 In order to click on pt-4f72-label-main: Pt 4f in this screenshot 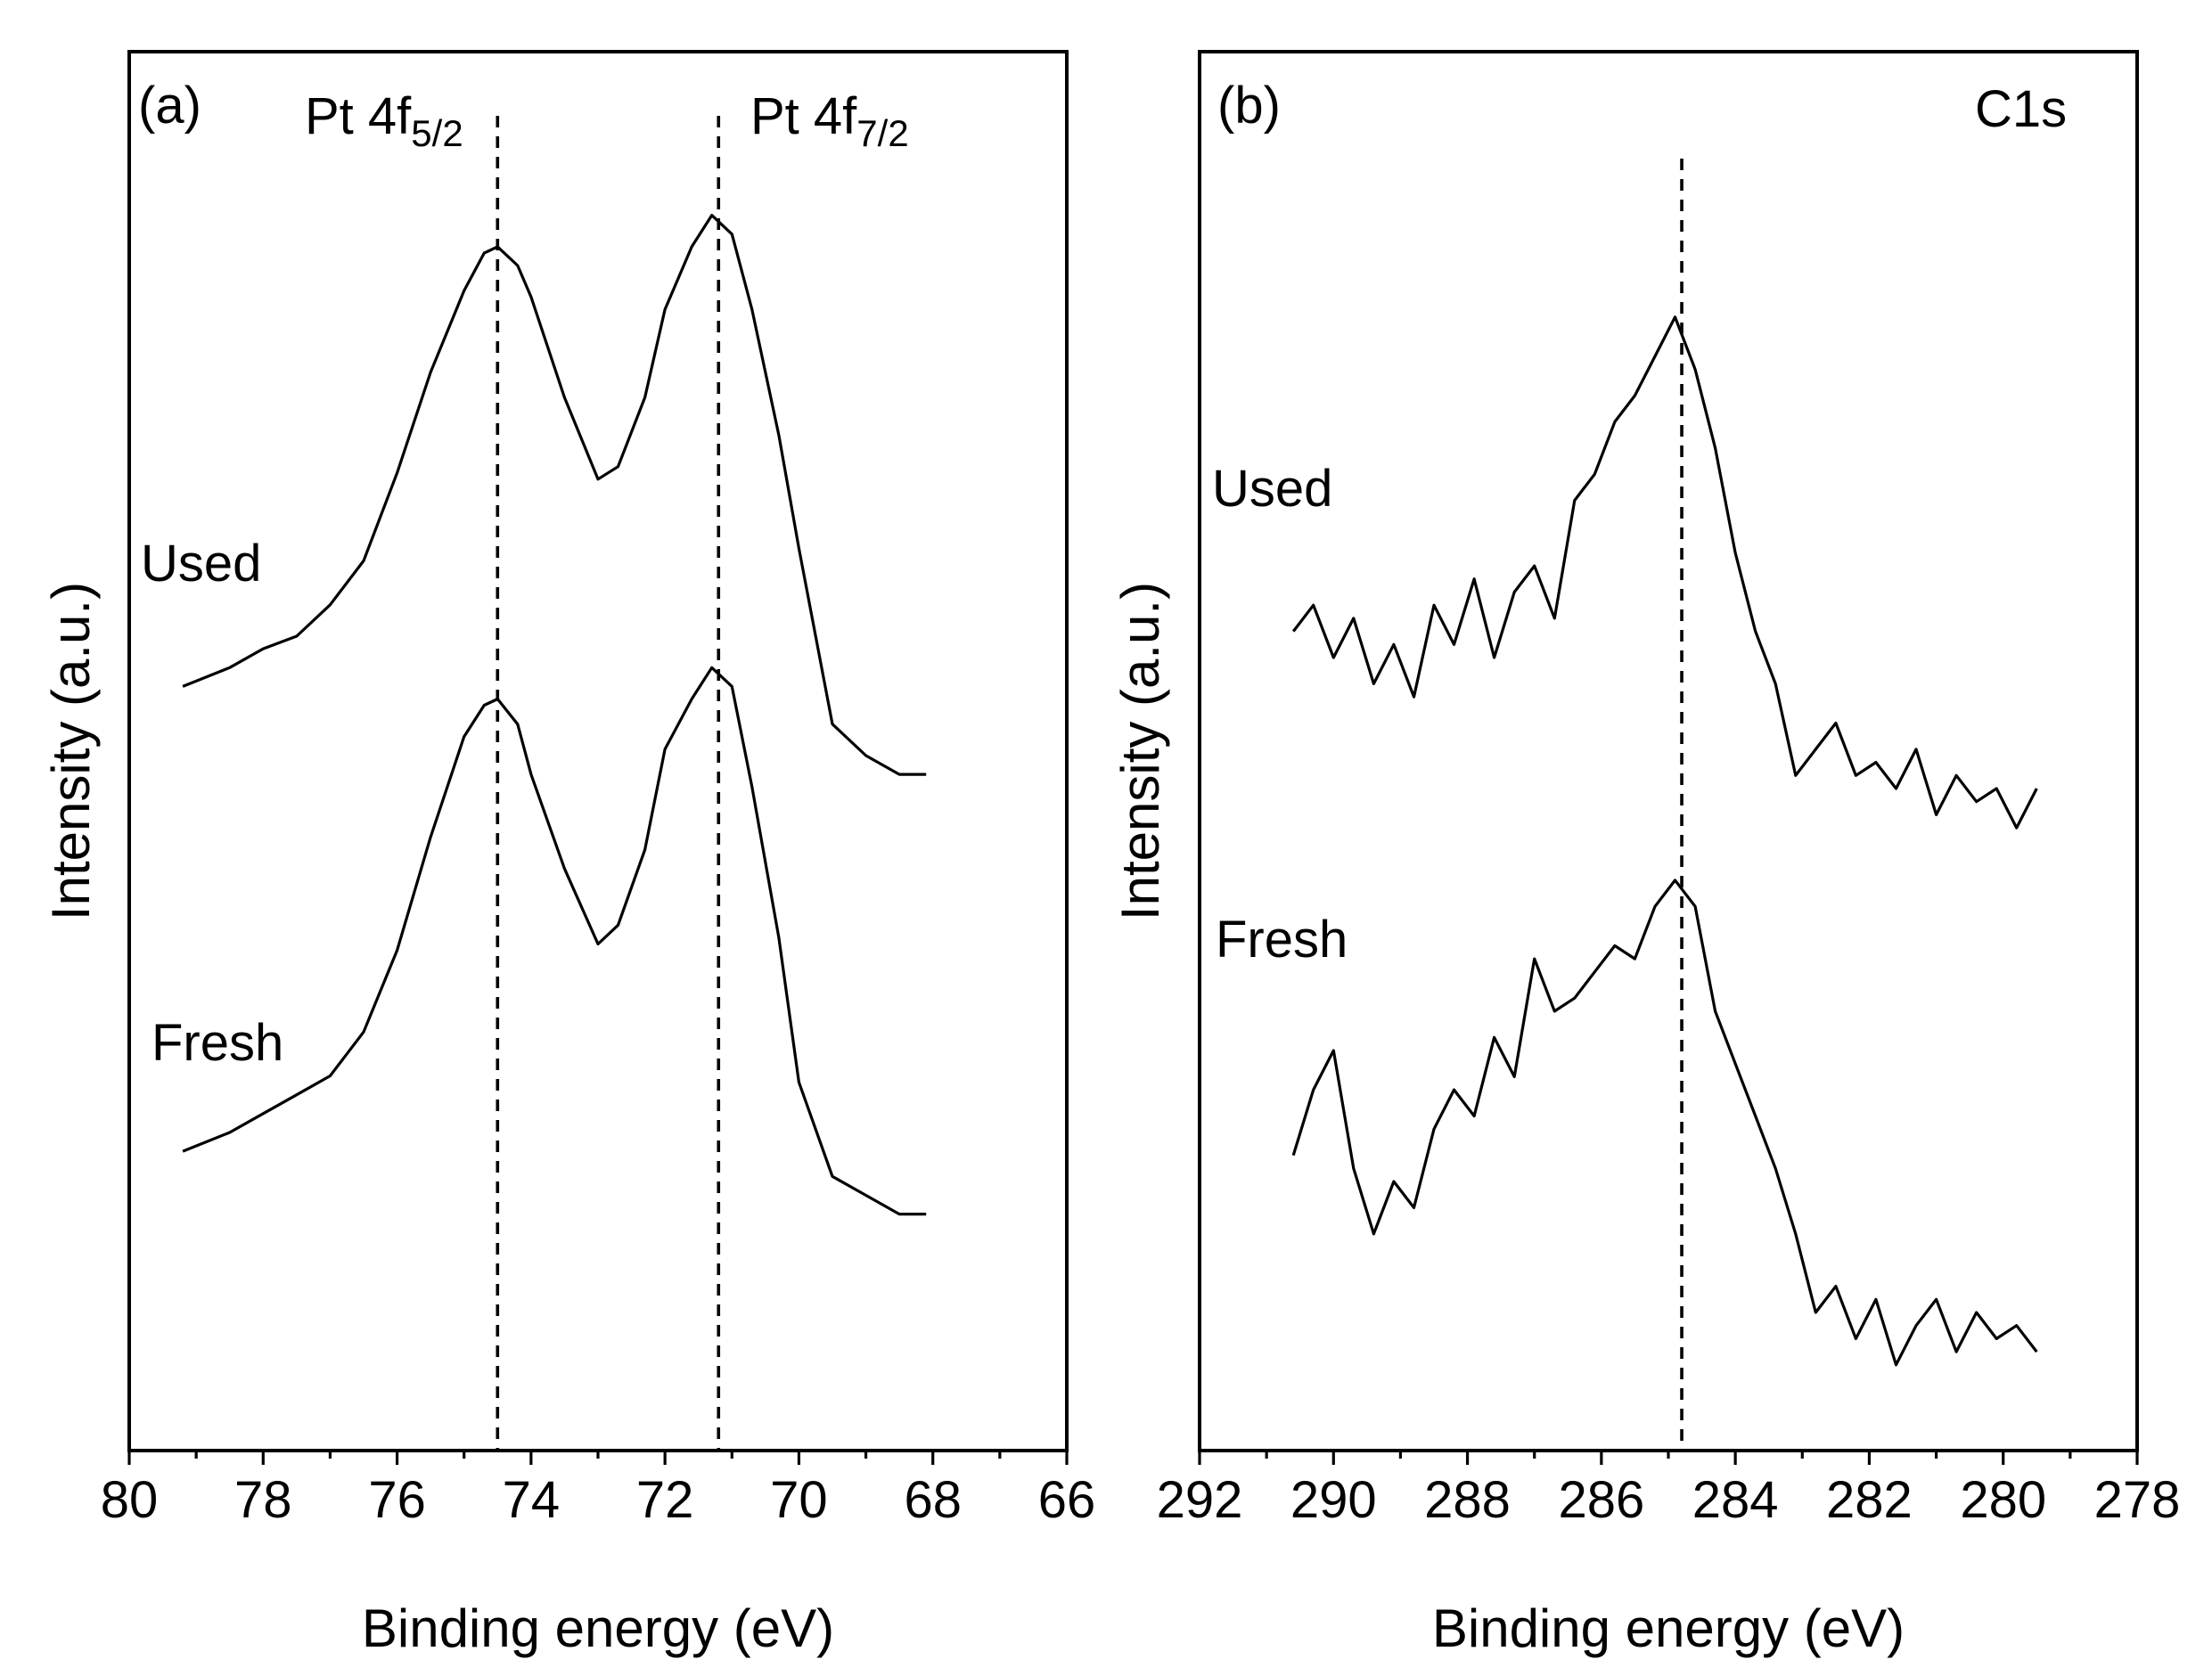, I will do `click(803, 116)`.